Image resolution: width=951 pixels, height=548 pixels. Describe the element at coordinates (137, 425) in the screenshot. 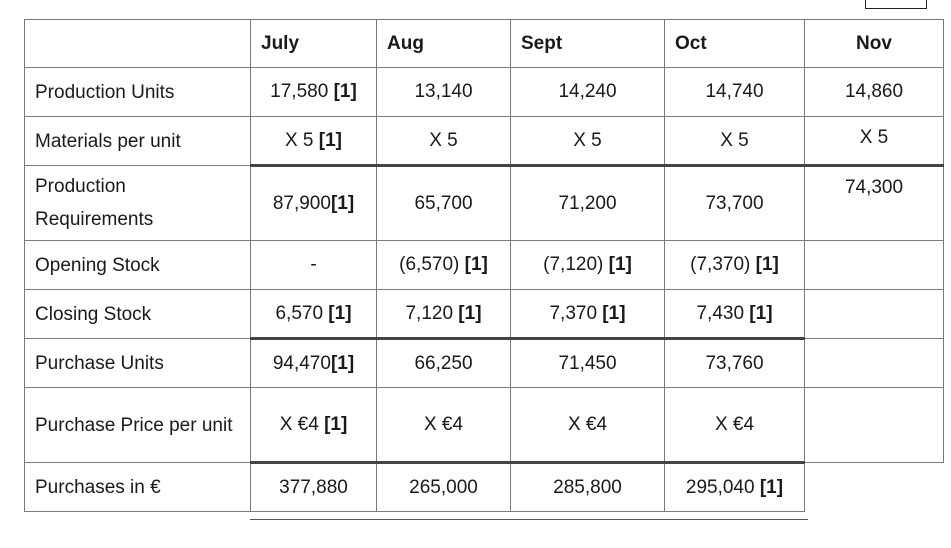

I see `row-label: Purchase Price per unit` at that location.